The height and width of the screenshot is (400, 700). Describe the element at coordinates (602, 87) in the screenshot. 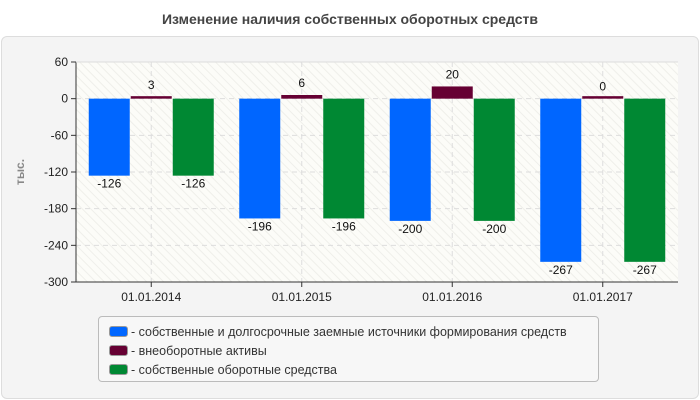

I see `data-label: 0` at that location.